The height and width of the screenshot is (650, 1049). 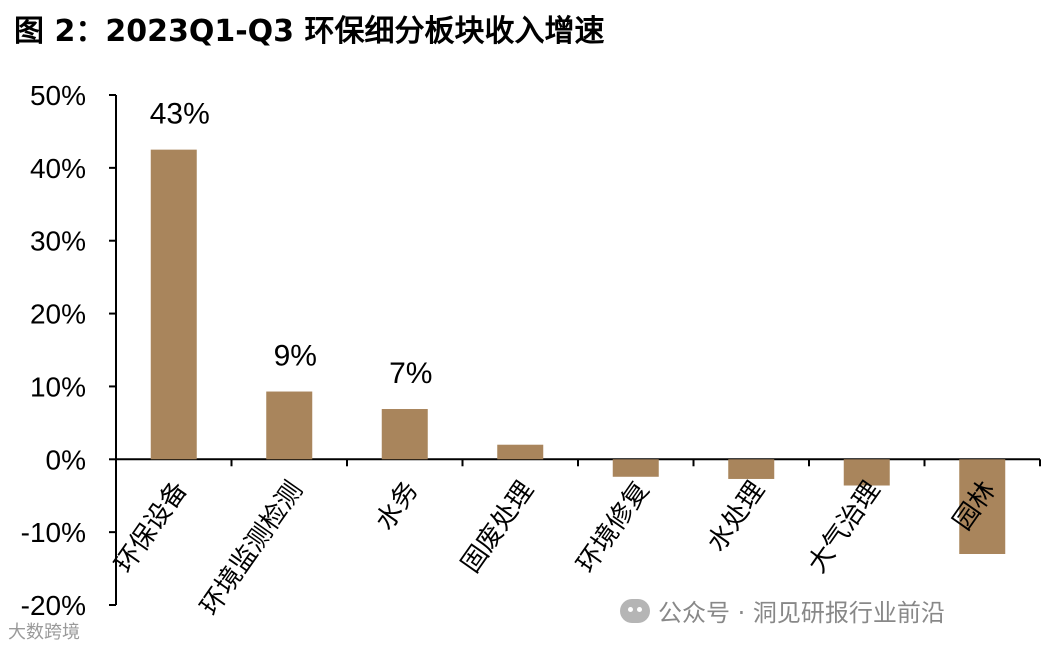 I want to click on category-label: 固废处理, so click(x=498, y=527).